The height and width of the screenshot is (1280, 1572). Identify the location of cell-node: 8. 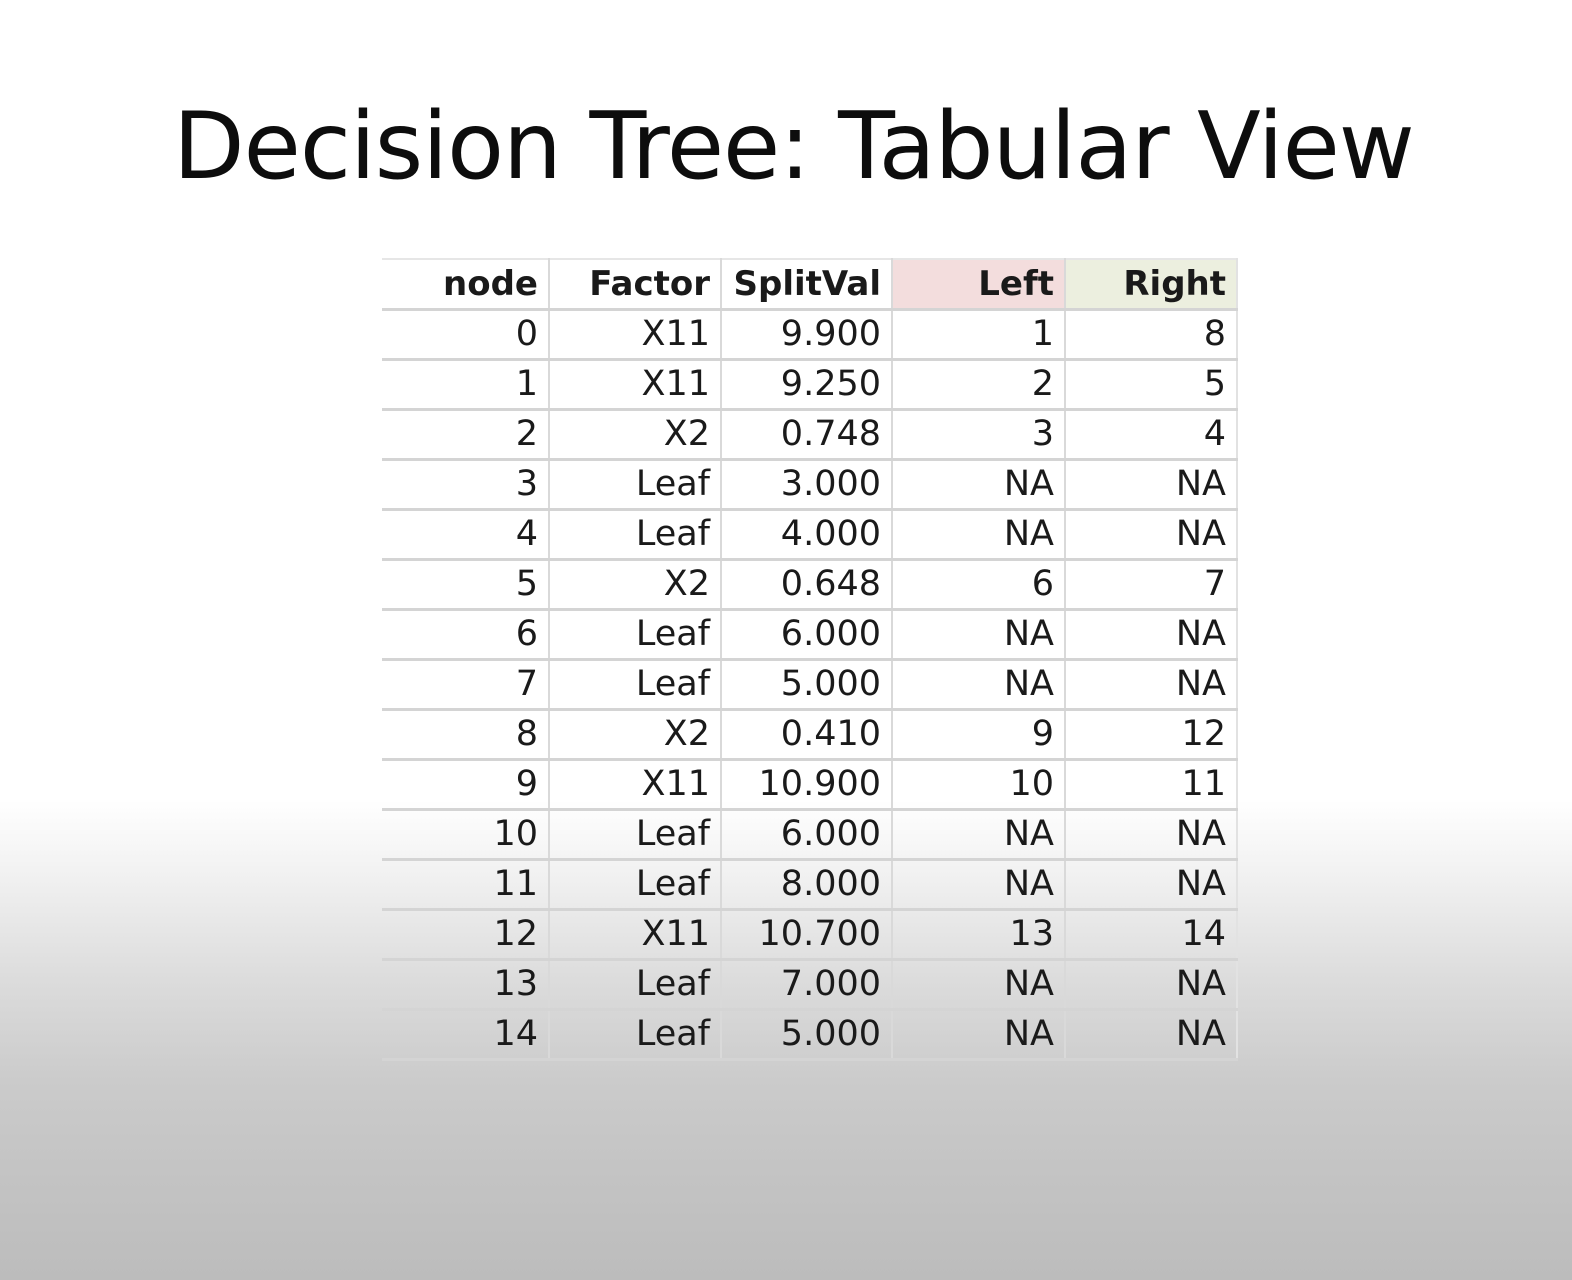
(466, 735).